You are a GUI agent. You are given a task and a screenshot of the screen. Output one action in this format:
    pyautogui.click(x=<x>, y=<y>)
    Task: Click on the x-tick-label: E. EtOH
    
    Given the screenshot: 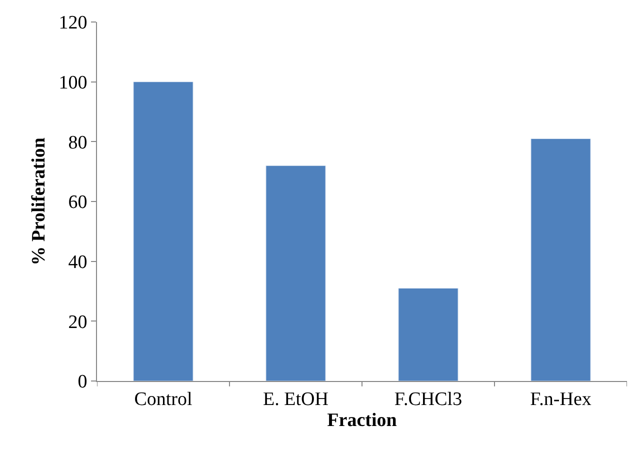 What is the action you would take?
    pyautogui.click(x=296, y=399)
    